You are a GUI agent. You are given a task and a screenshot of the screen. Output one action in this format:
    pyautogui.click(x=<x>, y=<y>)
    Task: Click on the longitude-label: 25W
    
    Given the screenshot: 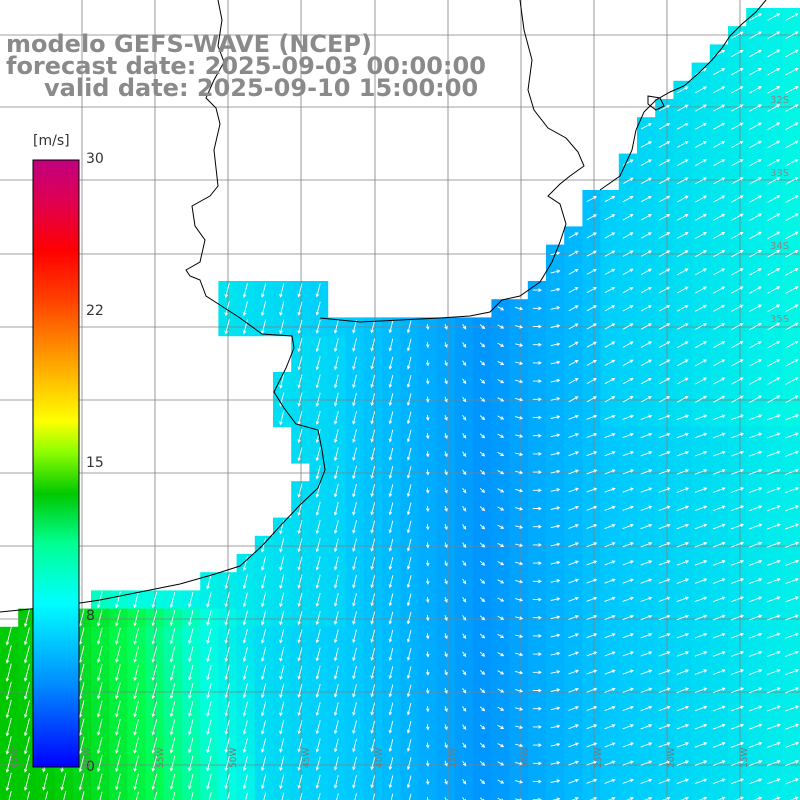 What is the action you would take?
    pyautogui.click(x=599, y=757)
    